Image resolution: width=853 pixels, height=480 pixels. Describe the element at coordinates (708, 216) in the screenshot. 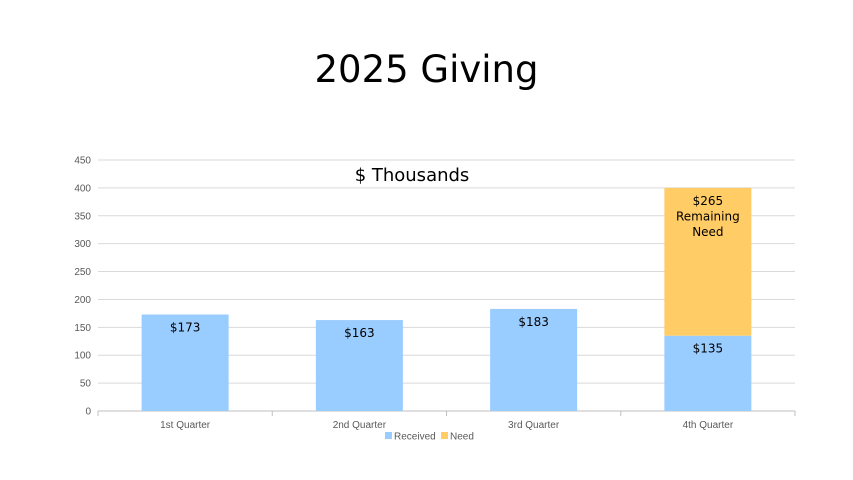

I see `data-label: Remaining` at that location.